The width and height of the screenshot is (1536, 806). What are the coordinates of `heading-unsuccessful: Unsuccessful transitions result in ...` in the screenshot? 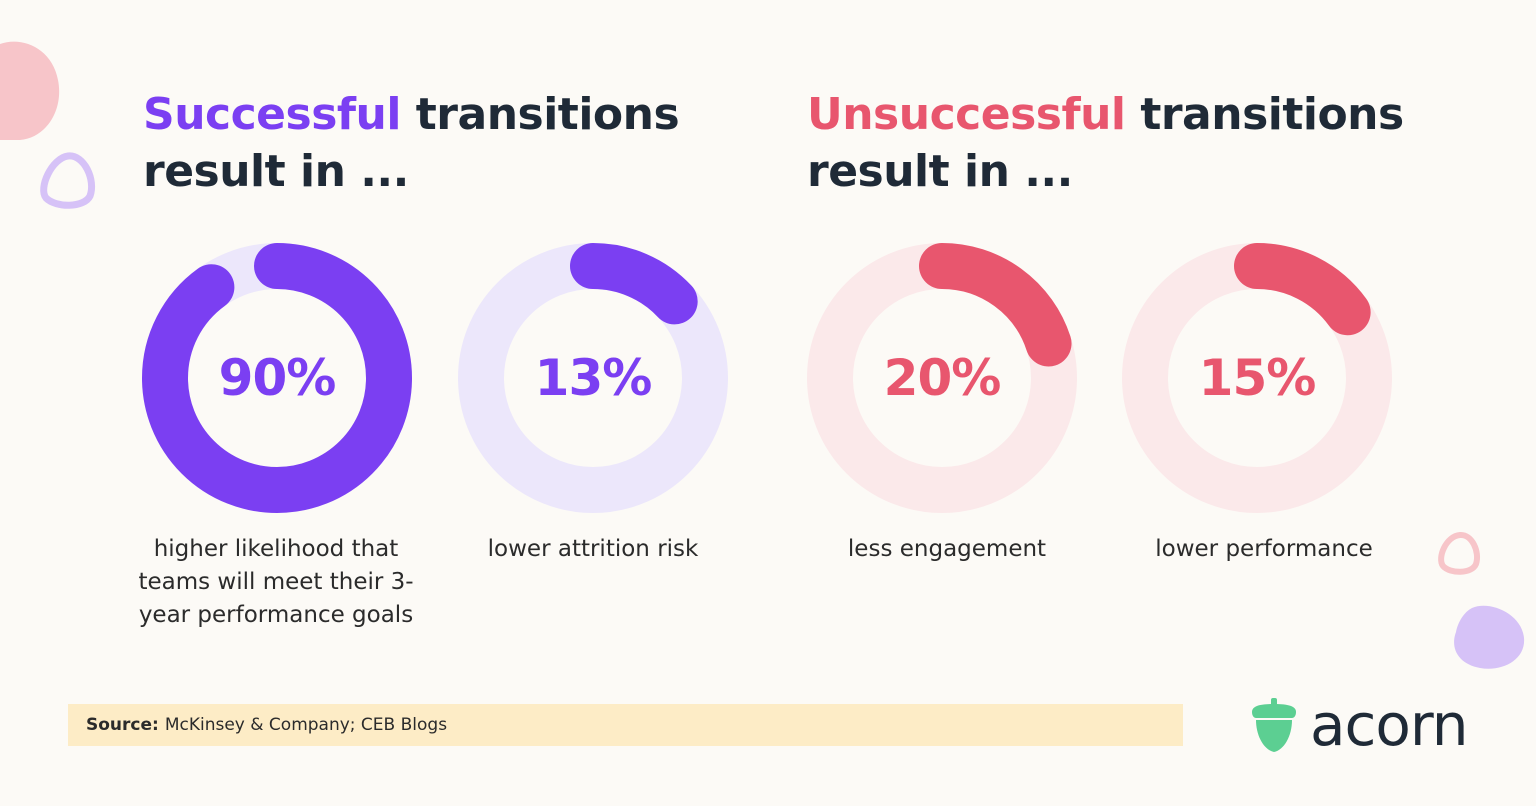 It's located at (1117, 143).